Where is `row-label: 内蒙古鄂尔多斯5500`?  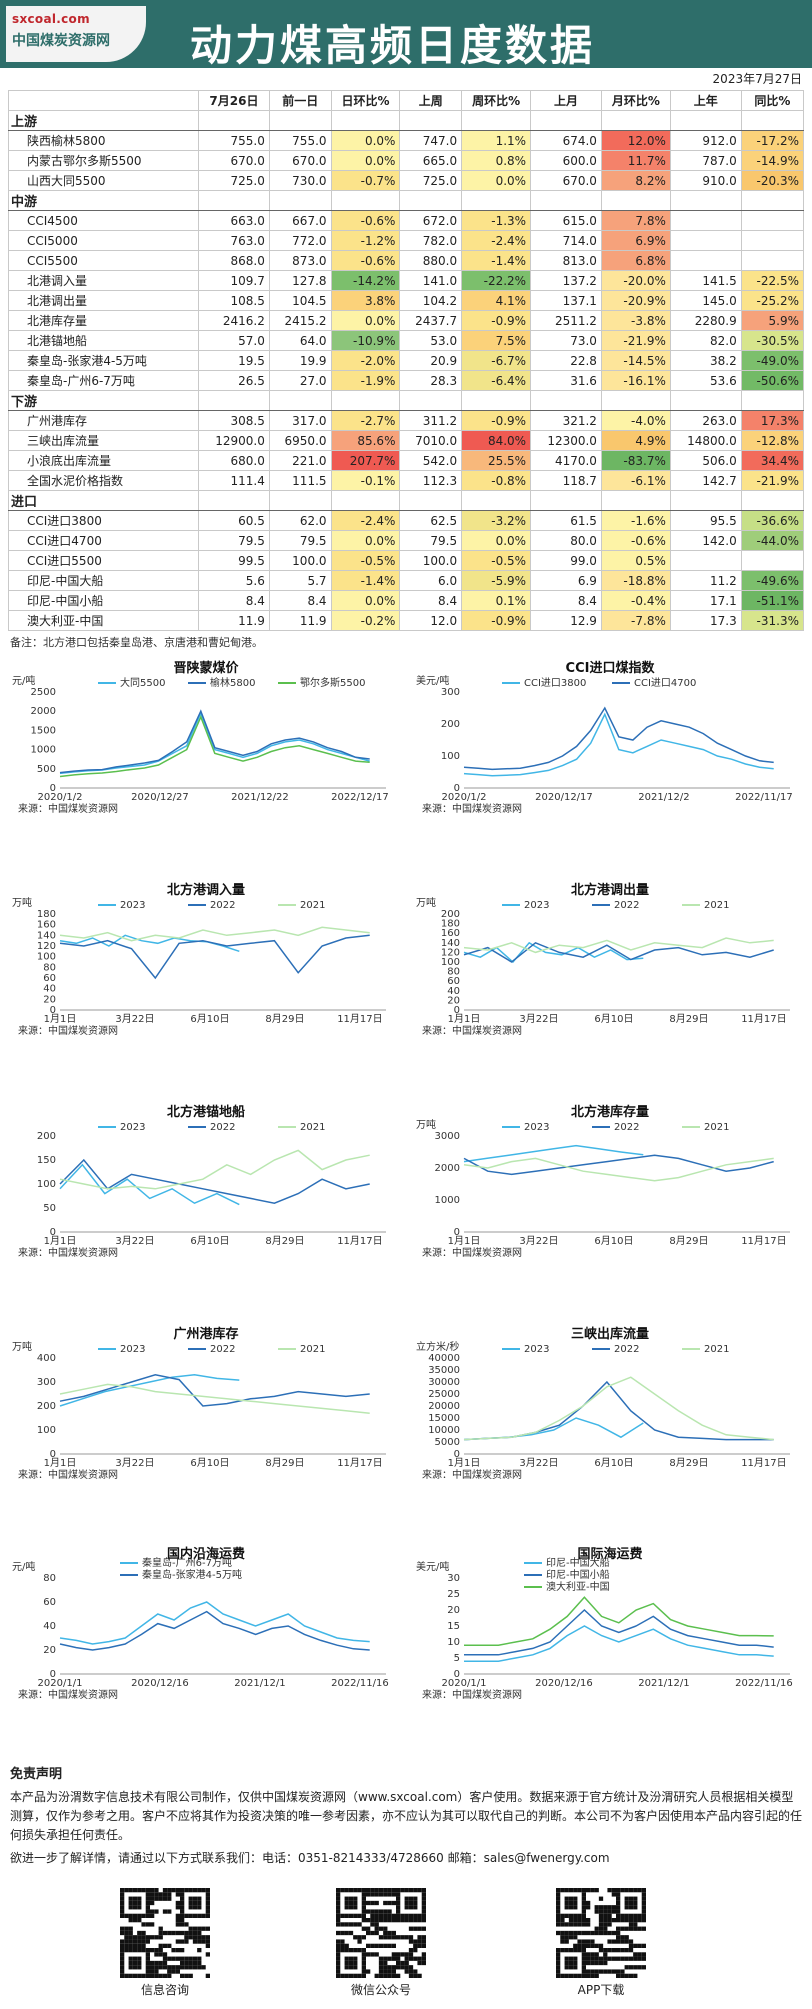
row-label: 内蒙古鄂尔多斯5500 is located at coordinates (103, 160).